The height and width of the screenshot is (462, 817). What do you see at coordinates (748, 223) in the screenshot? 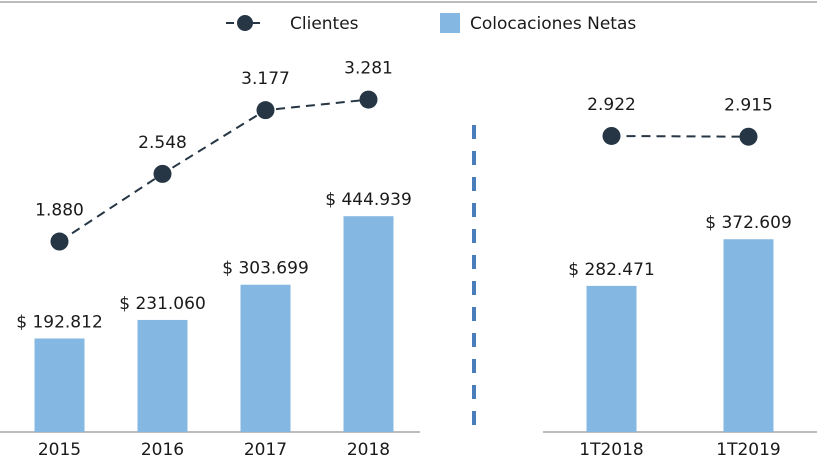
I see `data-label: $ 372.609` at bounding box center [748, 223].